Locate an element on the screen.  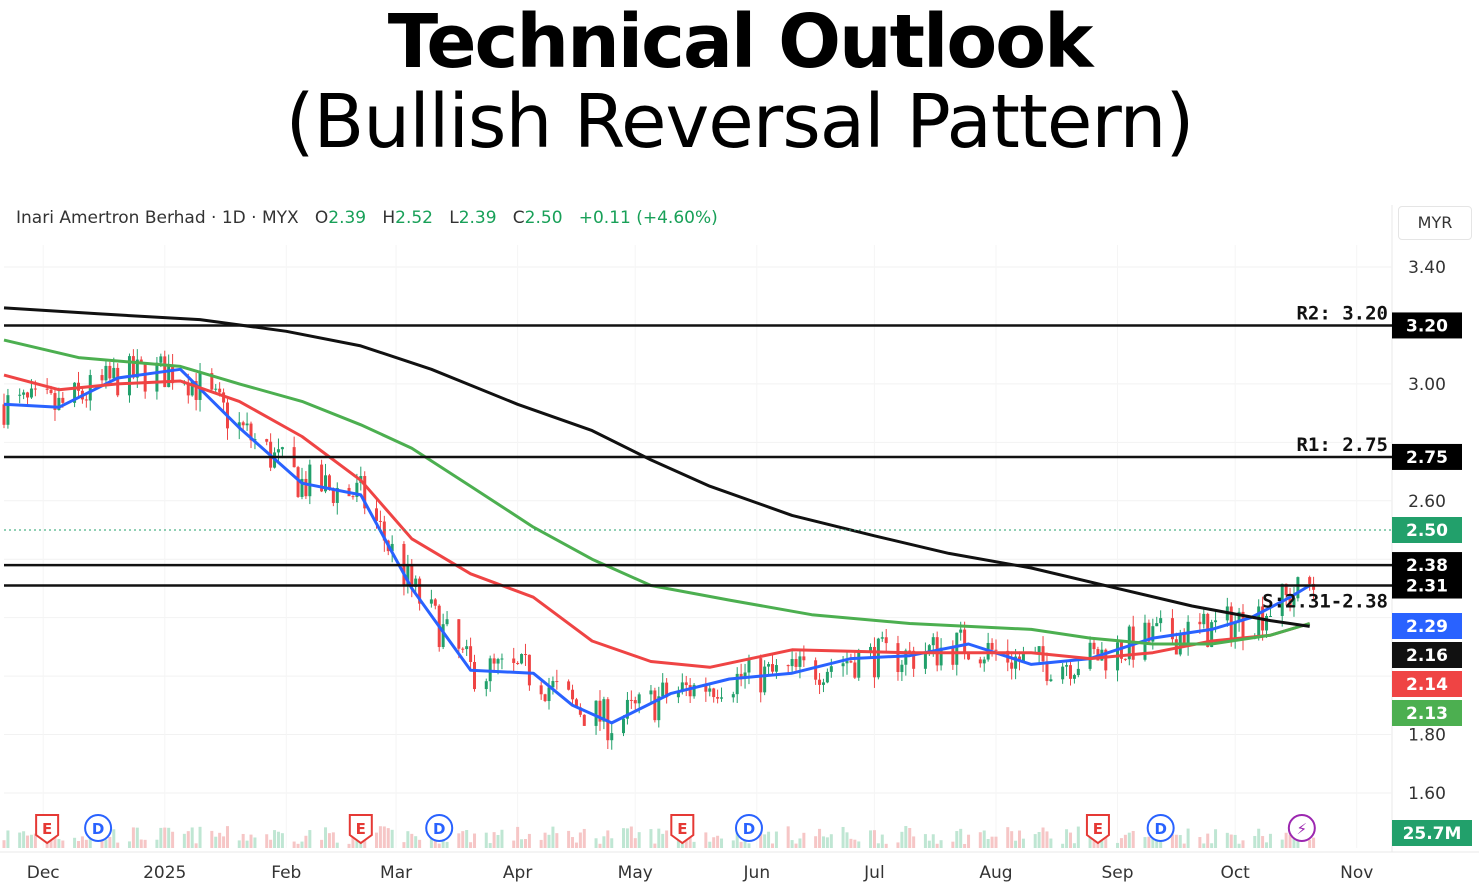
event-marker-label: D is located at coordinates (749, 829).